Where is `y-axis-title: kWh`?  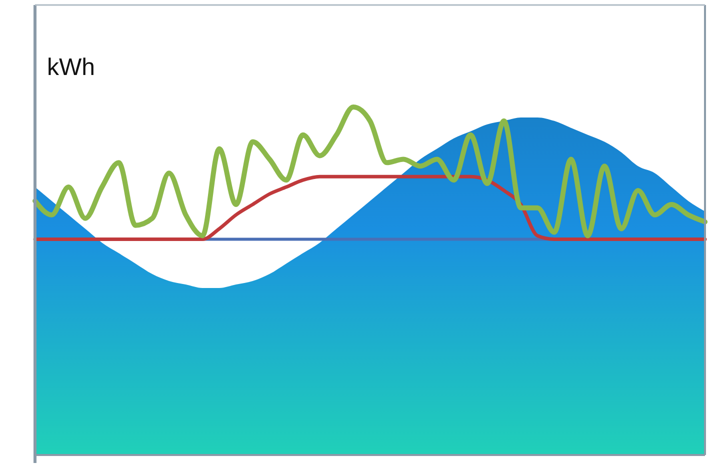
y-axis-title: kWh is located at coordinates (71, 67).